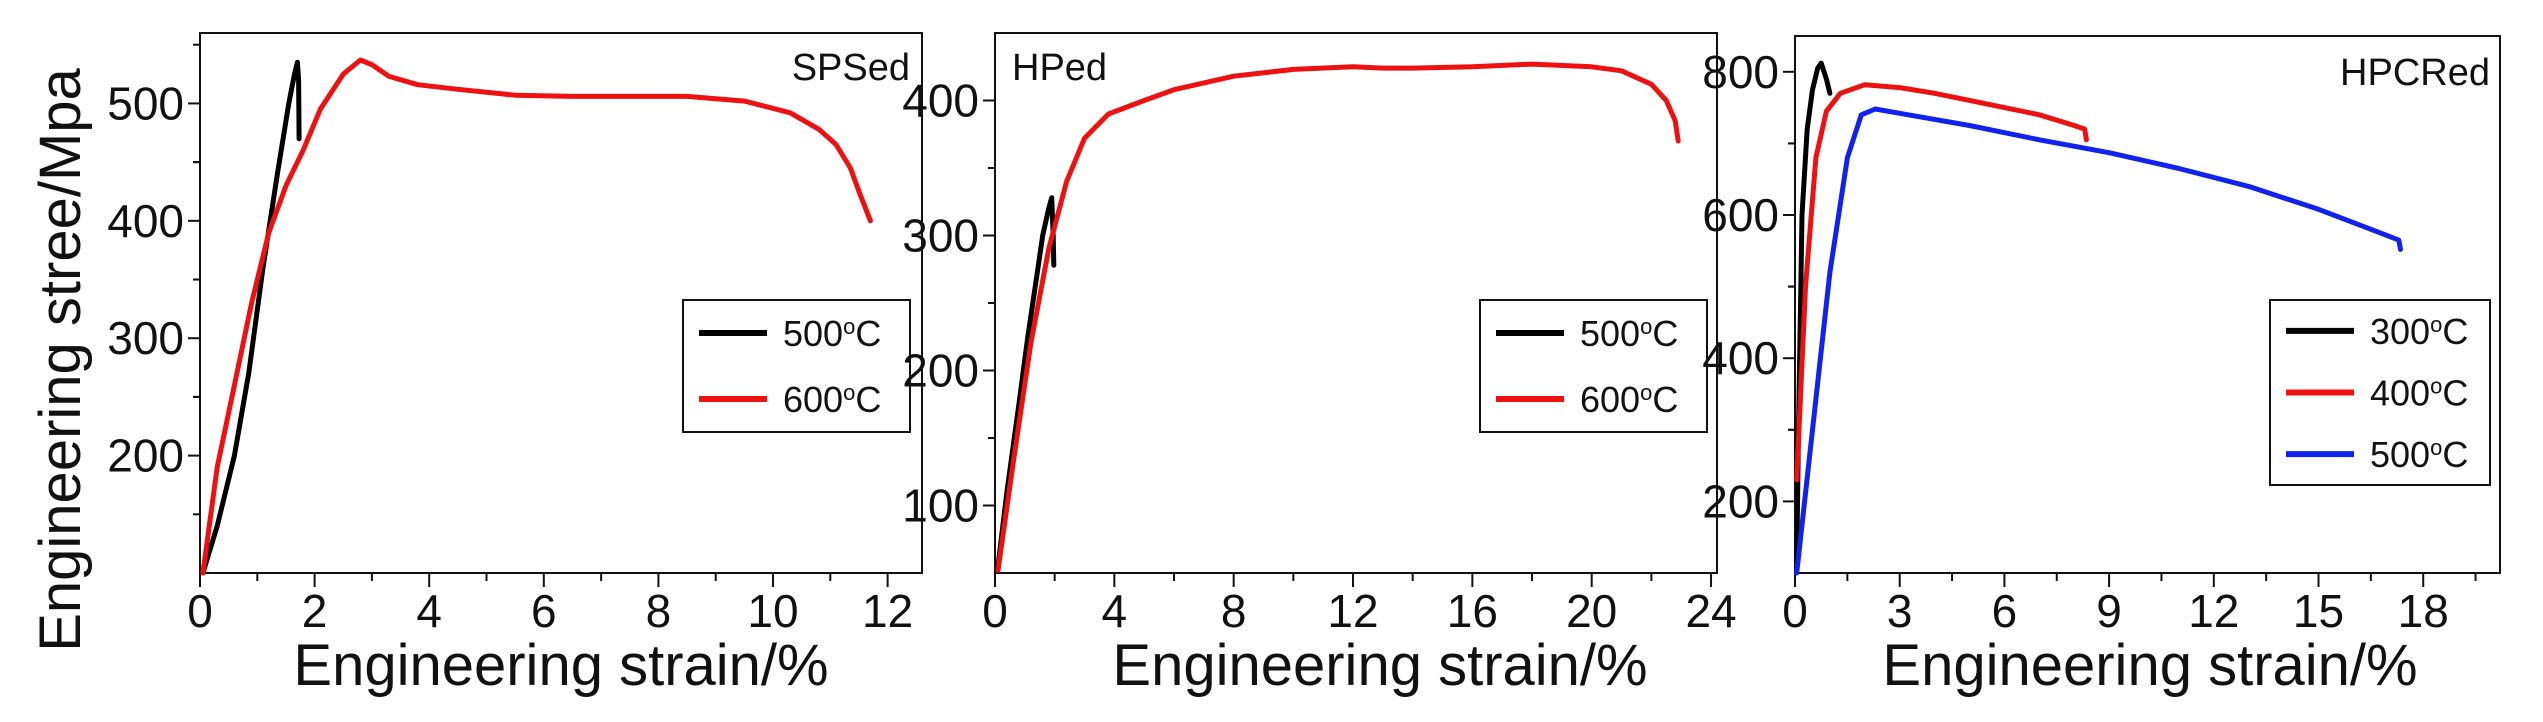 The image size is (2543, 722). I want to click on panel-title: HPed, so click(1059, 68).